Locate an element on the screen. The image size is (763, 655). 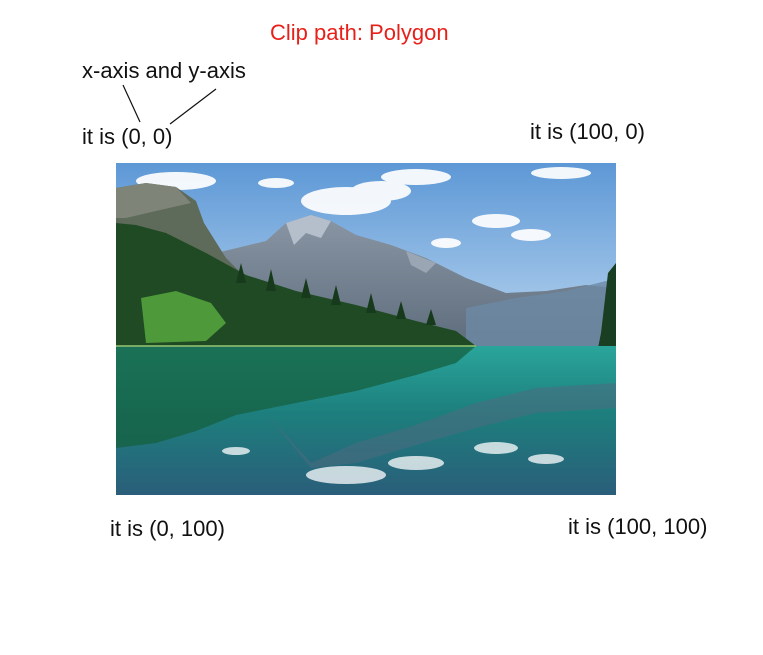
meadow is located at coordinates (183, 317).